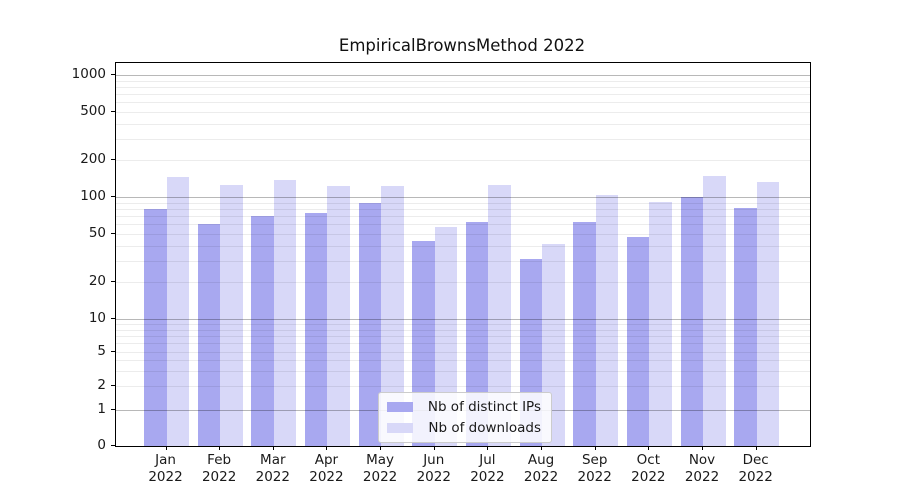 This screenshot has height=500, width=900. What do you see at coordinates (714, 310) in the screenshot?
I see `bar-downloads-nov` at bounding box center [714, 310].